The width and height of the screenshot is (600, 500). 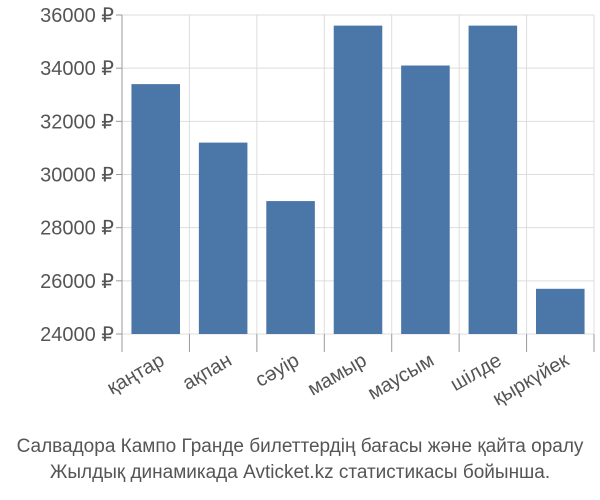 I want to click on x-category-label: ақпан, so click(x=207, y=371).